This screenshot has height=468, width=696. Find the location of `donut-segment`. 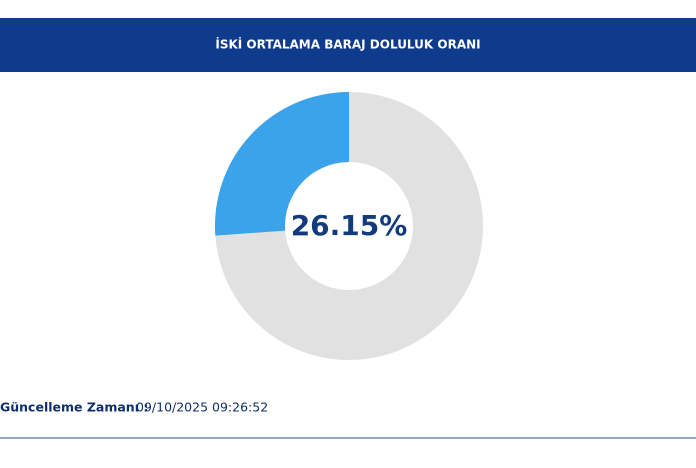

donut-segment is located at coordinates (281, 164).